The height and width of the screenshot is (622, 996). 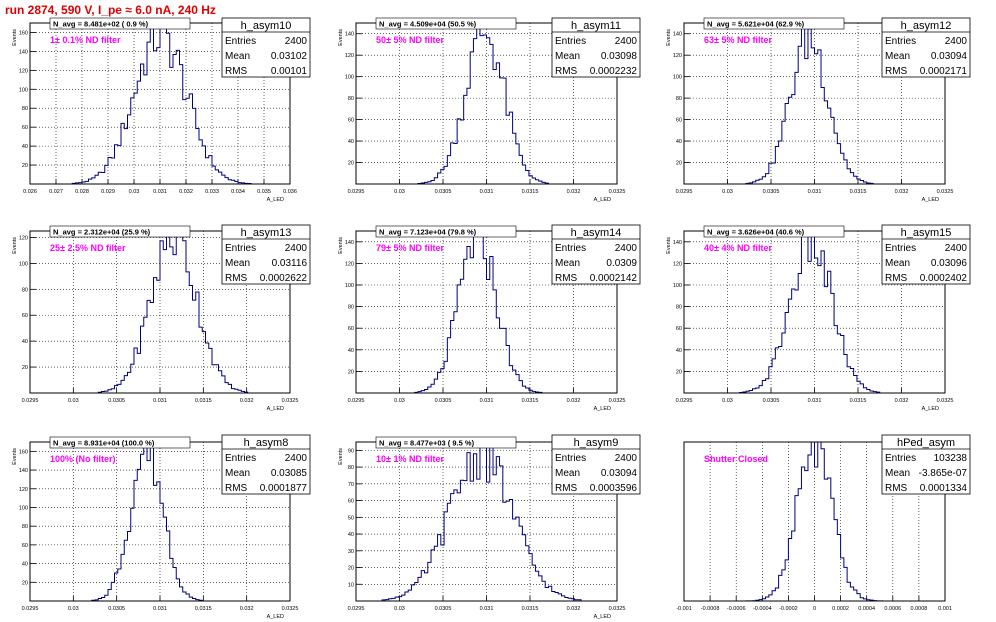 I want to click on x-tick-label: 0.027, so click(x=56, y=192).